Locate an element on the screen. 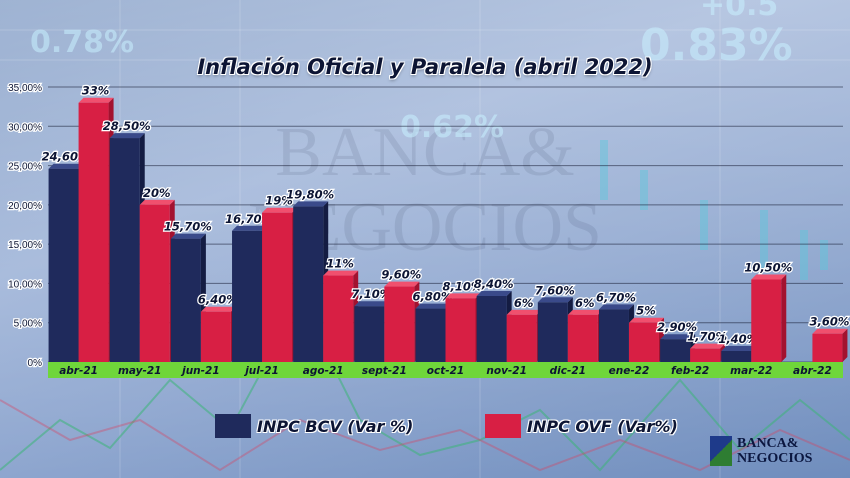 Image resolution: width=850 pixels, height=478 pixels. x-tick-label: jun-21 is located at coordinates (200, 371).